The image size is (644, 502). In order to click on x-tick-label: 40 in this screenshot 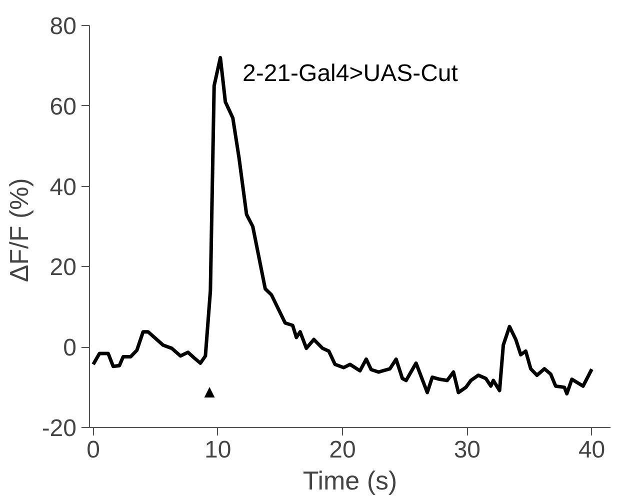, I will do `click(592, 450)`.